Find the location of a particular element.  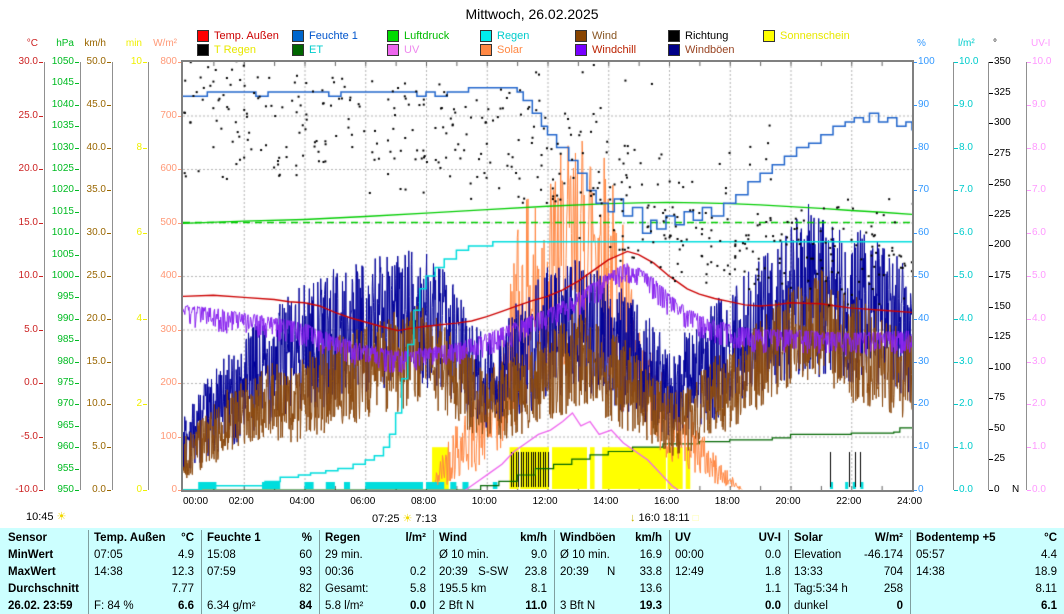

stats-cell: 0.0 is located at coordinates (728, 605).